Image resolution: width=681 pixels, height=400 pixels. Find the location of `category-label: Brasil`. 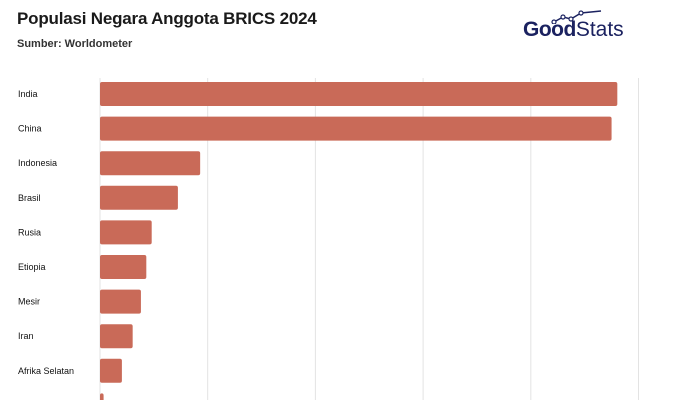

category-label: Brasil is located at coordinates (29, 198).